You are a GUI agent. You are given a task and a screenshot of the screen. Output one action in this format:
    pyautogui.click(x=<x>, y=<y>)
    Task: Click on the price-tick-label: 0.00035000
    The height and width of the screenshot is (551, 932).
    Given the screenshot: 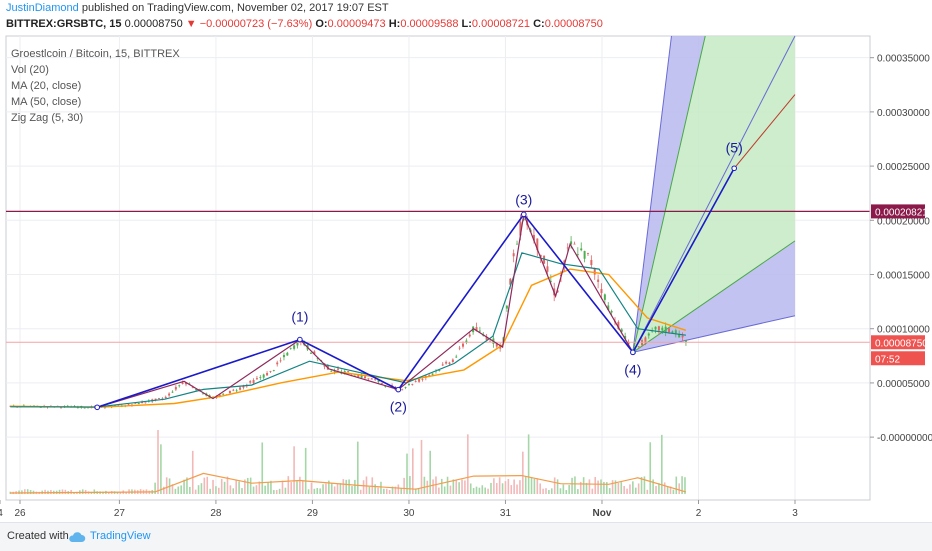 What is the action you would take?
    pyautogui.click(x=903, y=59)
    